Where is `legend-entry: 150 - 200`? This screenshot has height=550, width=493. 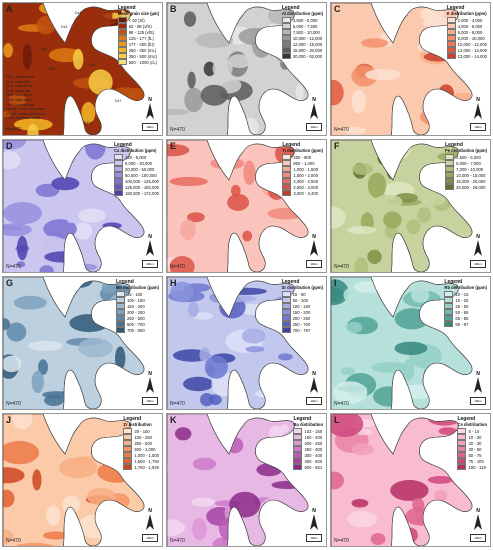
legend-entry: 150 - 200 is located at coordinates (137, 306).